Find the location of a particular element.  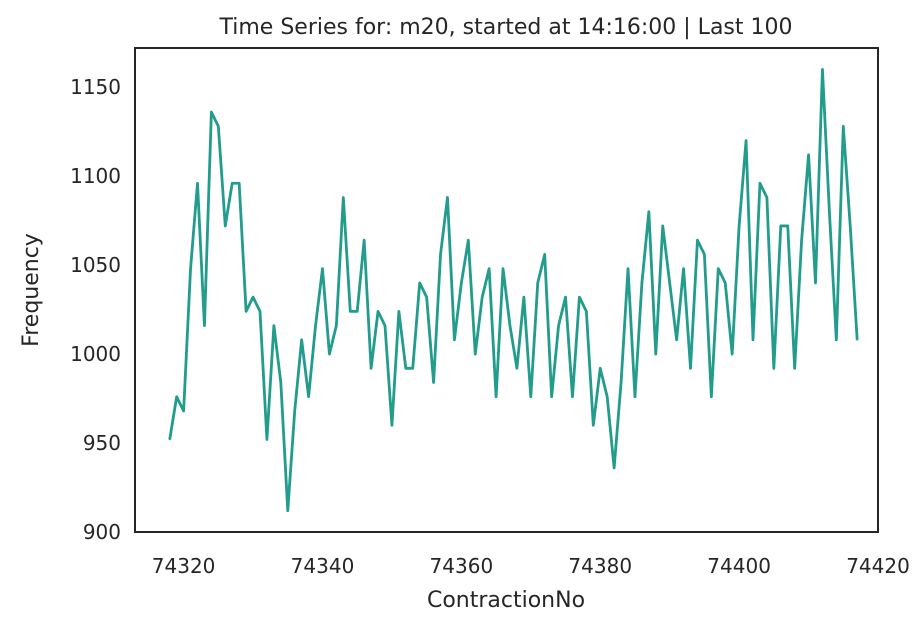

x-tick-label: 74400 is located at coordinates (739, 566).